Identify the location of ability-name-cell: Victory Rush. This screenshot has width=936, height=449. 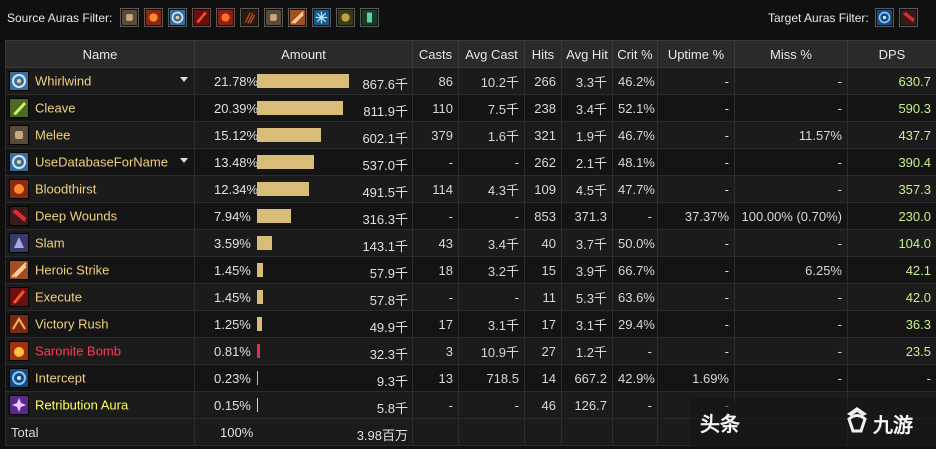
(100, 324).